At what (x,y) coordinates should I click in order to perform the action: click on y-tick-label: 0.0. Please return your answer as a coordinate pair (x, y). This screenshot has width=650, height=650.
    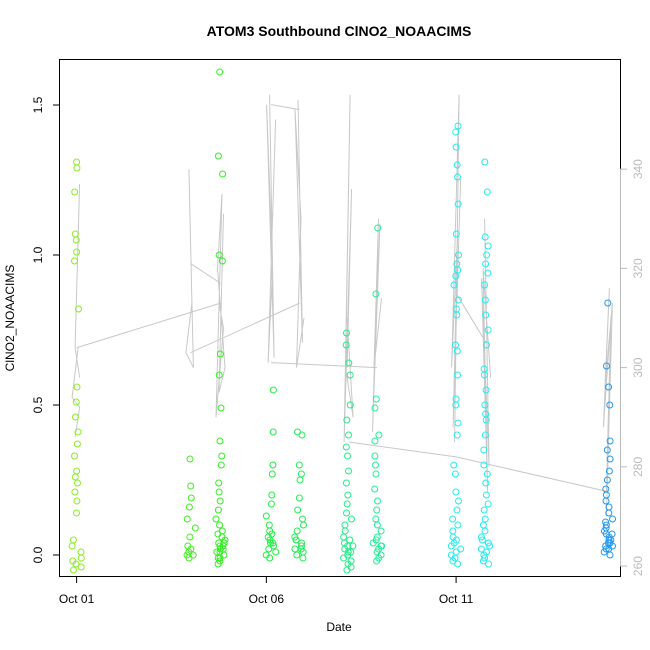
    Looking at the image, I should click on (38, 554).